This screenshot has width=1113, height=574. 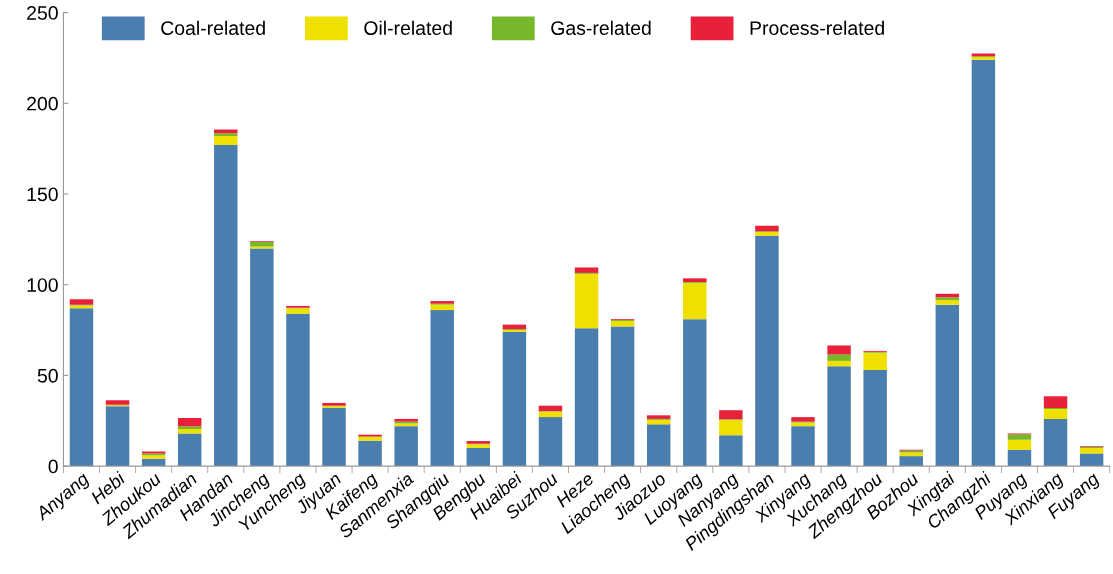 I want to click on legend-label: Gas-related, so click(x=601, y=27).